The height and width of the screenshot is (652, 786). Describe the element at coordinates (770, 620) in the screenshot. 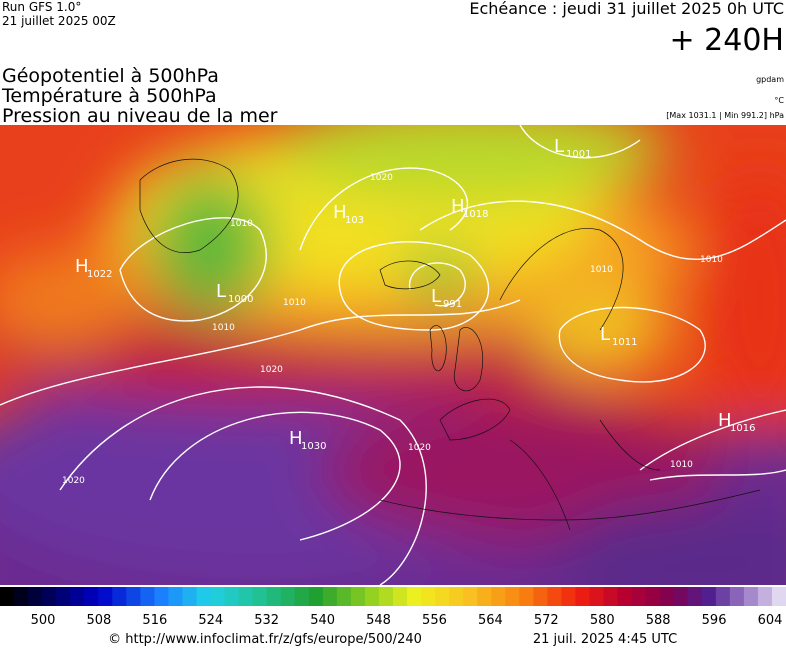

I see `colorbar-label: 604` at that location.